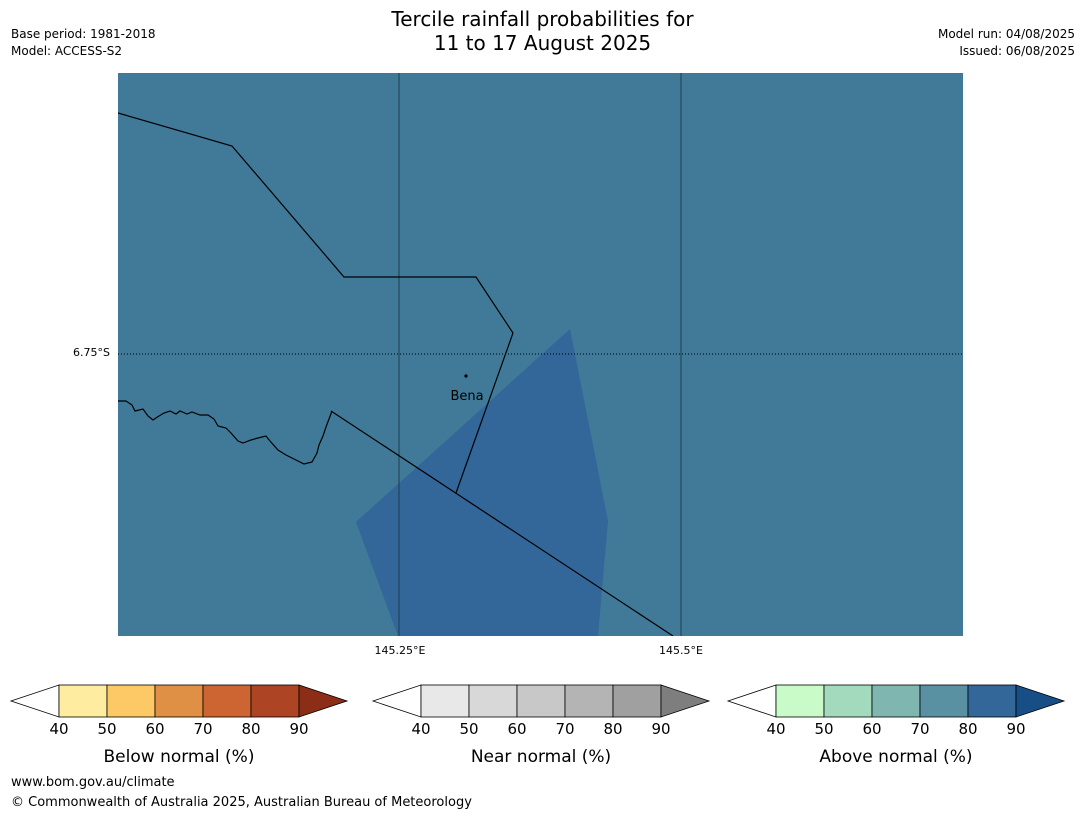  Describe the element at coordinates (1017, 51) in the screenshot. I see `issued-date: Issued: 06/08/2025` at that location.